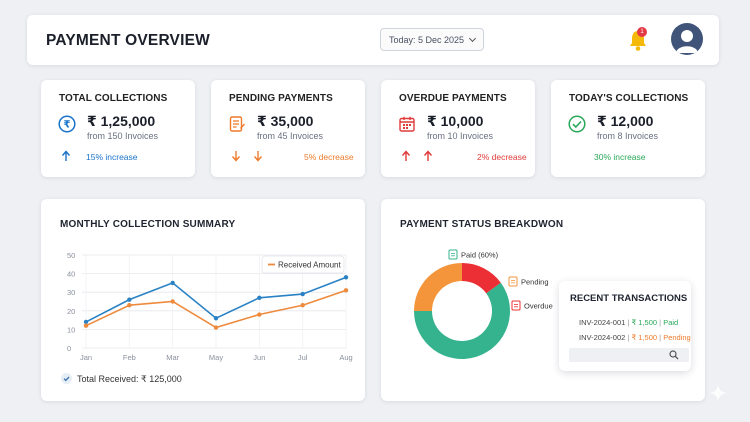 The image size is (750, 422). I want to click on stat-change: 30% increase, so click(620, 157).